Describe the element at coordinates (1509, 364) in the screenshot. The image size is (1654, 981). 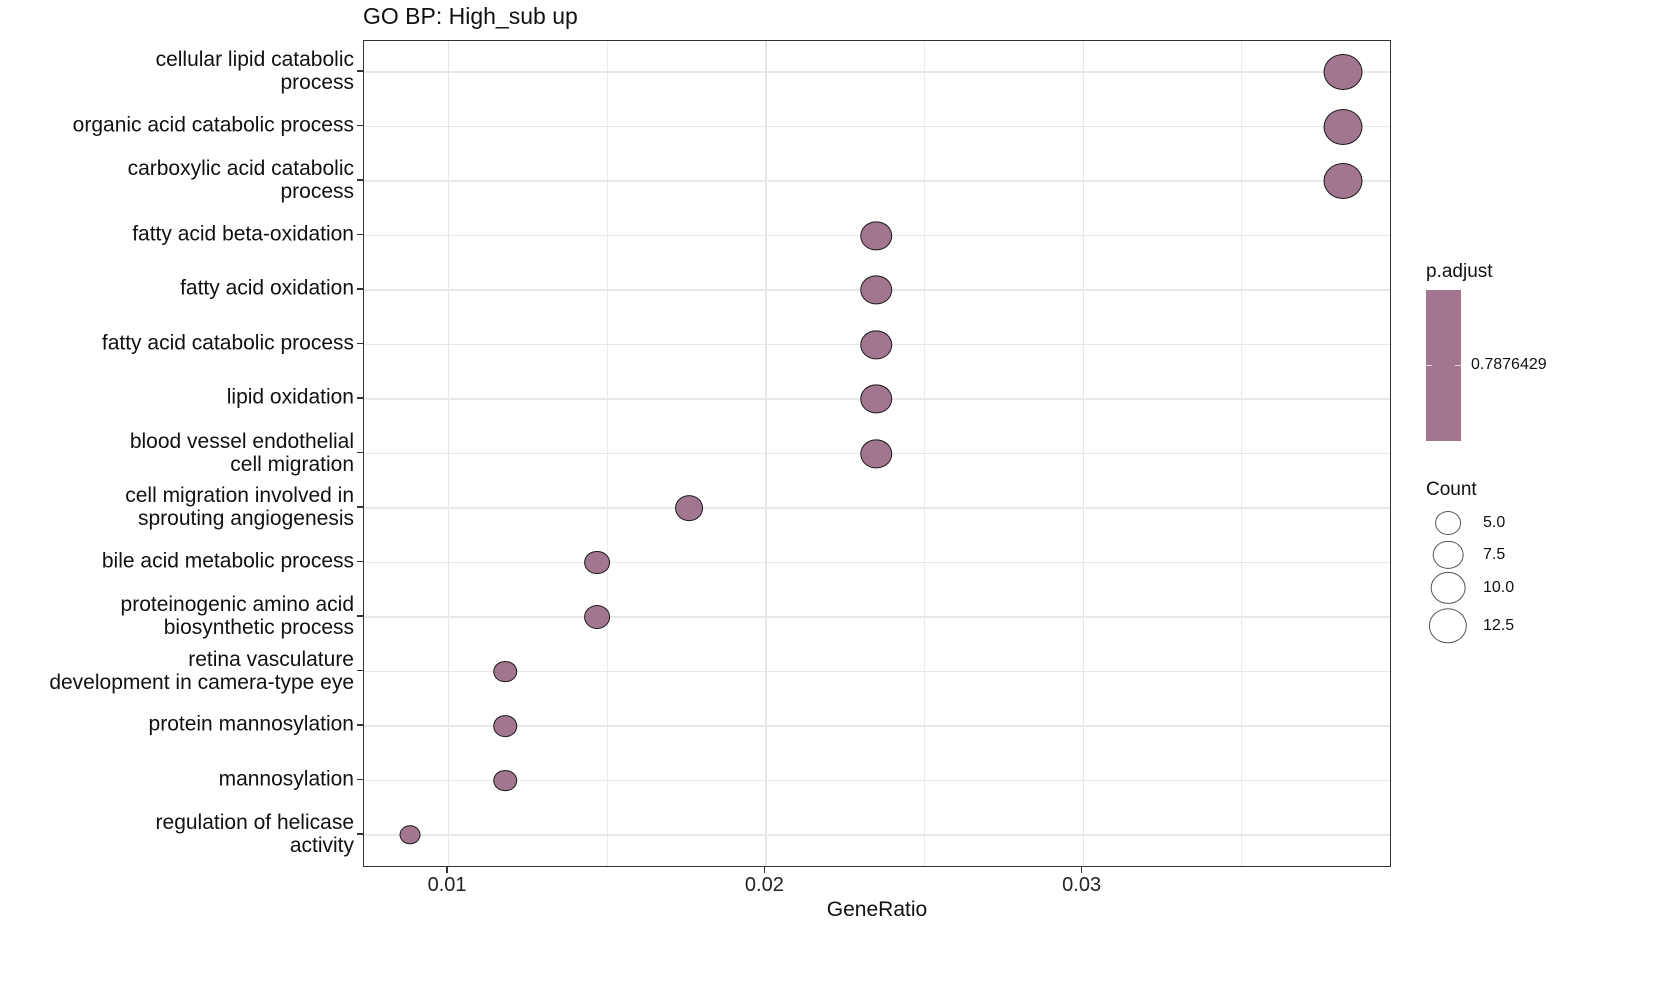
I see `legend-colorbar-label: 0.7876429` at that location.